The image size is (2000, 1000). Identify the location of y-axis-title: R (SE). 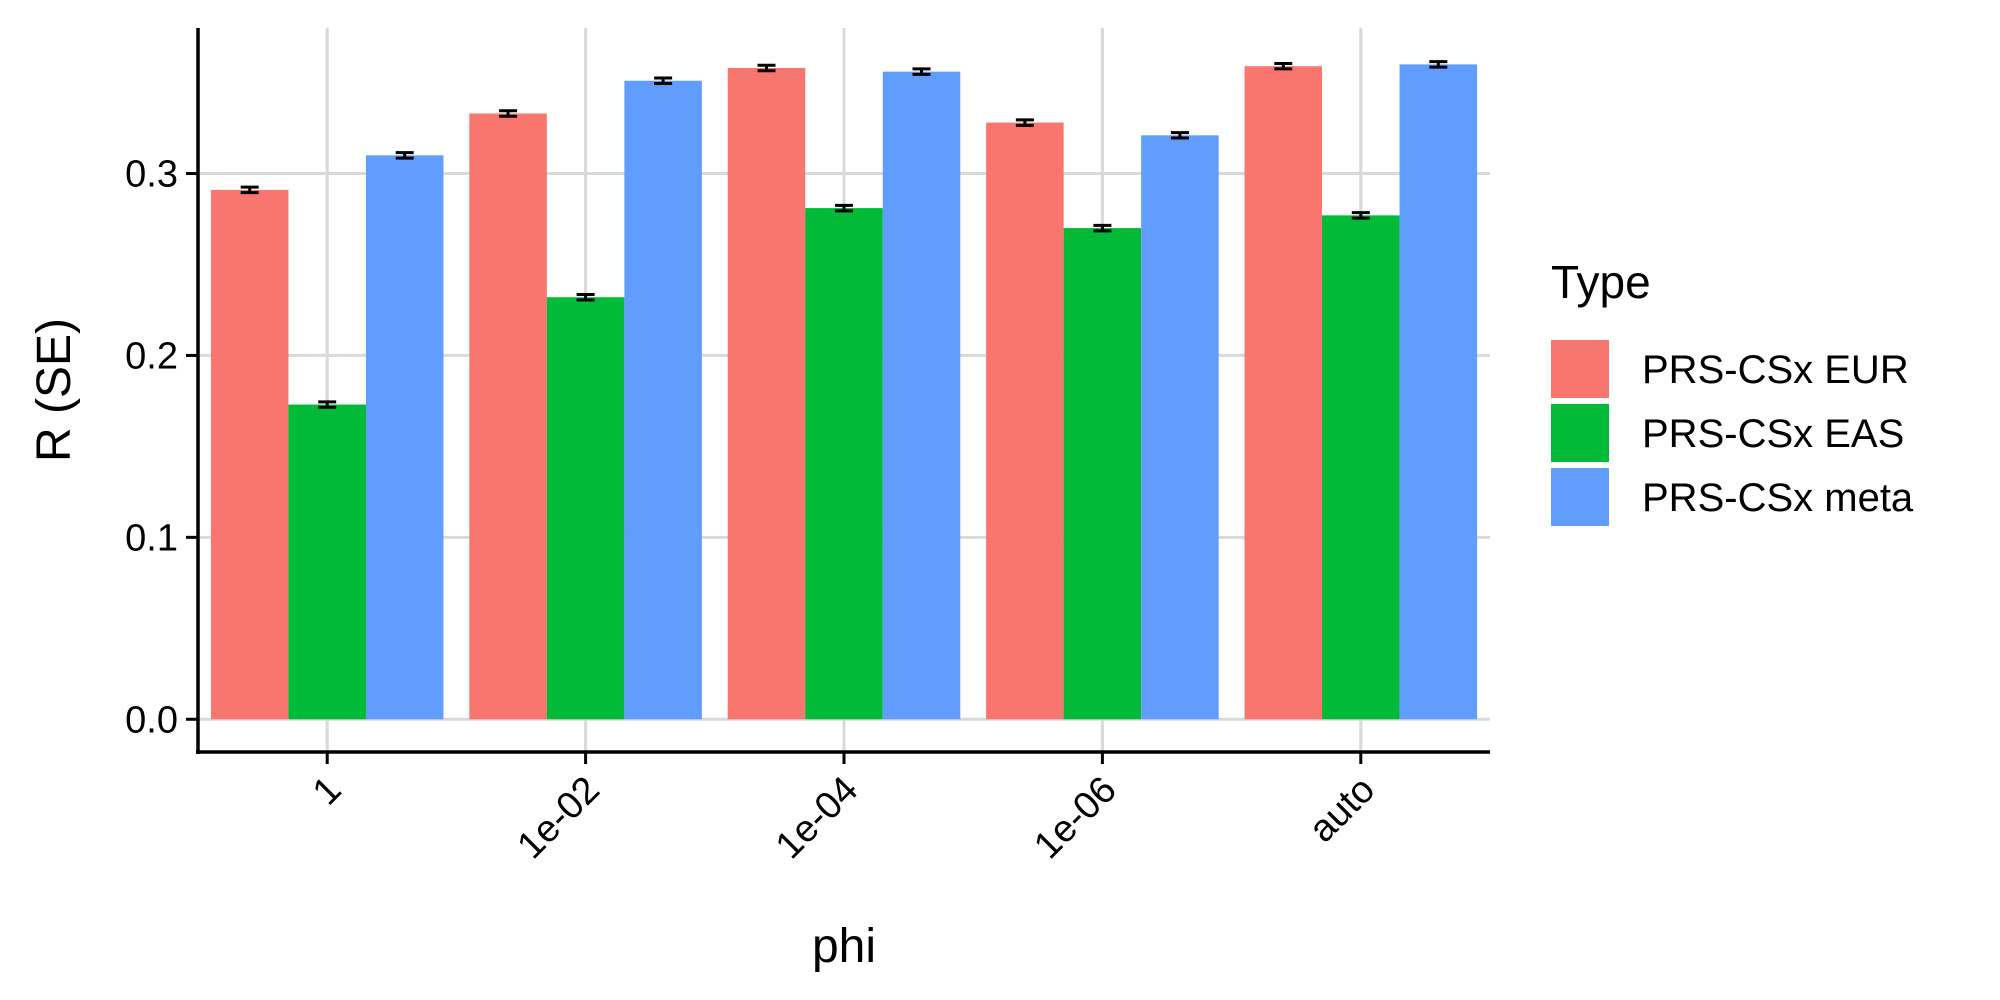
(54, 390).